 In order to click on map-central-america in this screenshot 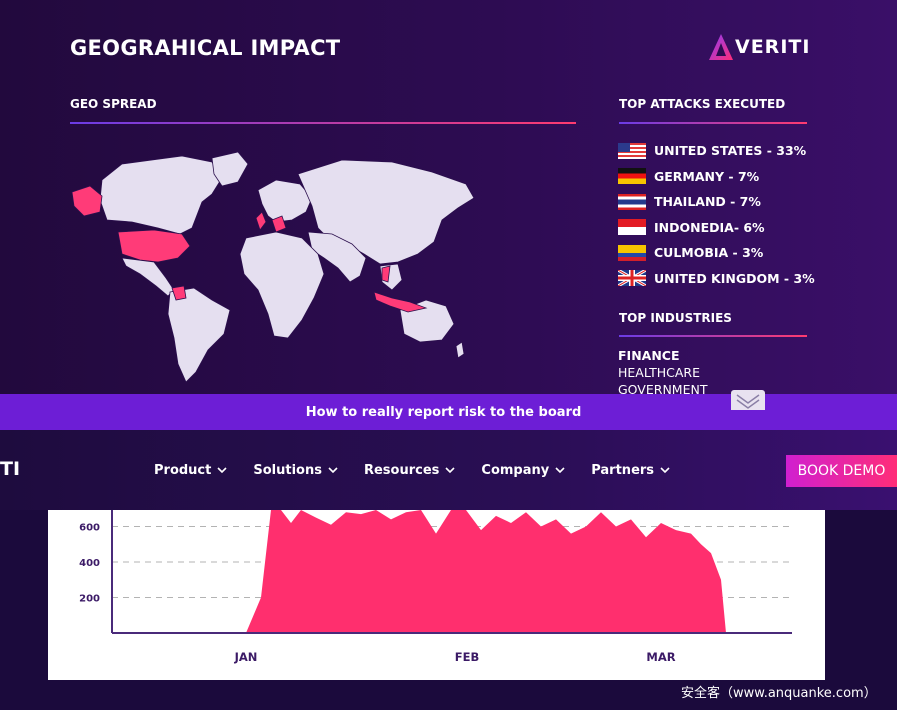, I will do `click(148, 277)`.